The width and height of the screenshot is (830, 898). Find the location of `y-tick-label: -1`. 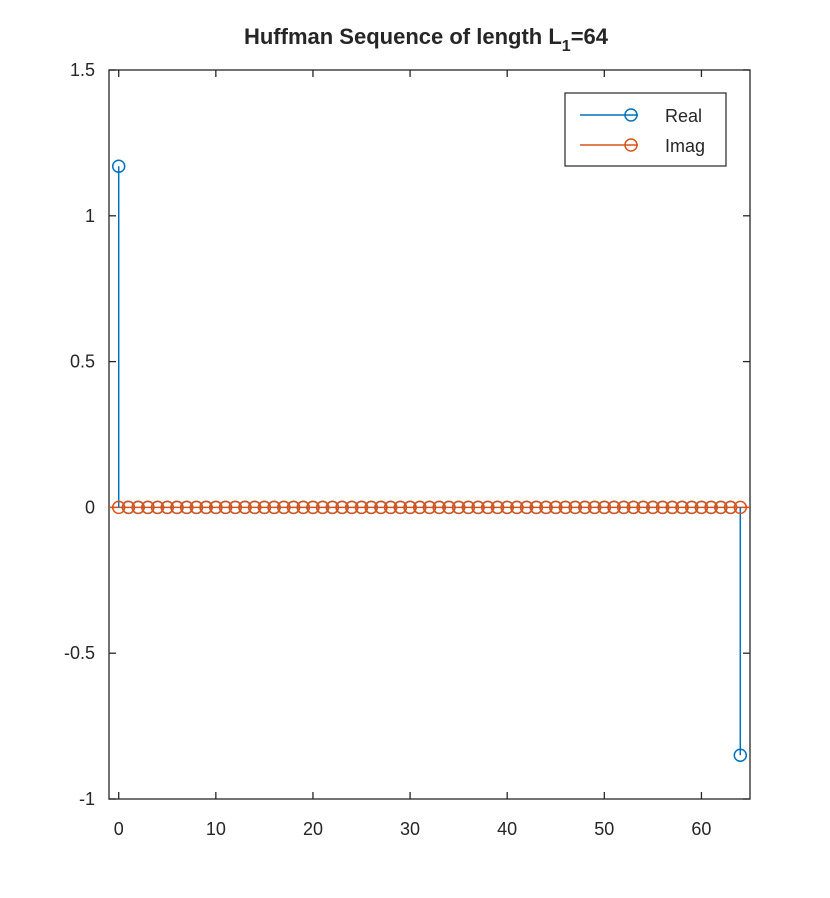

y-tick-label: -1 is located at coordinates (87, 799).